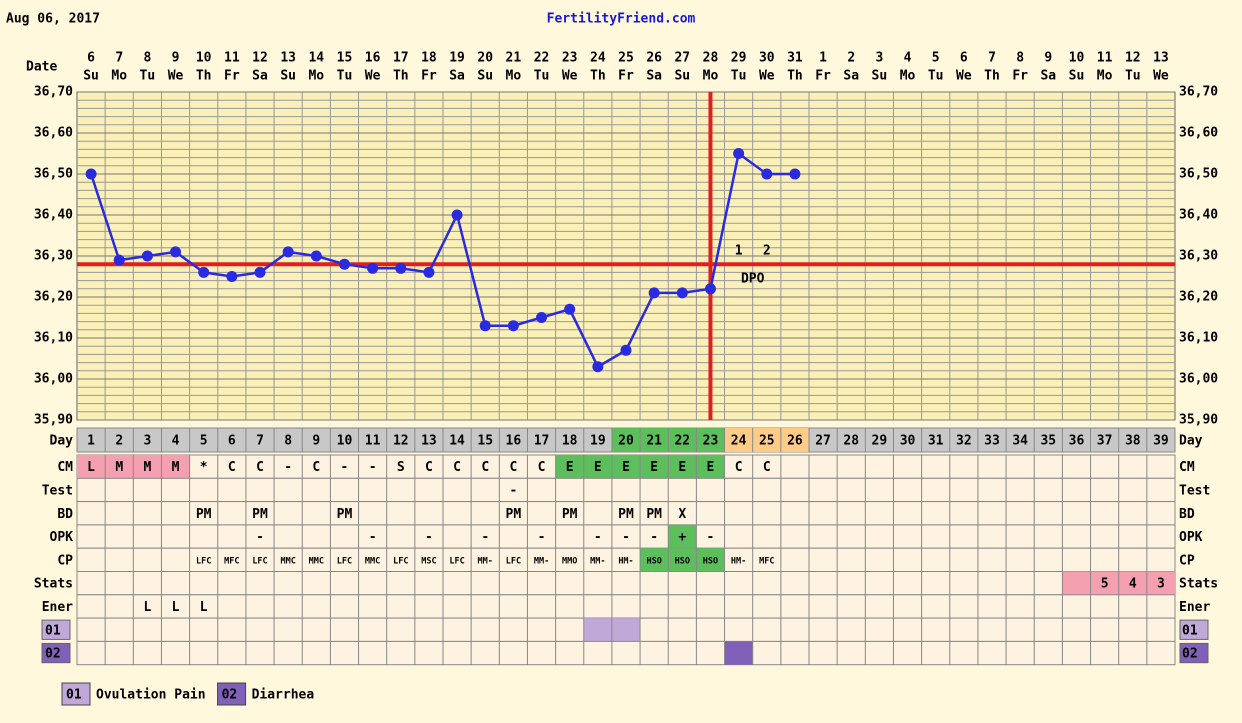 The width and height of the screenshot is (1242, 723). What do you see at coordinates (1198, 256) in the screenshot?
I see `y-tick-label-right: 36,30` at bounding box center [1198, 256].